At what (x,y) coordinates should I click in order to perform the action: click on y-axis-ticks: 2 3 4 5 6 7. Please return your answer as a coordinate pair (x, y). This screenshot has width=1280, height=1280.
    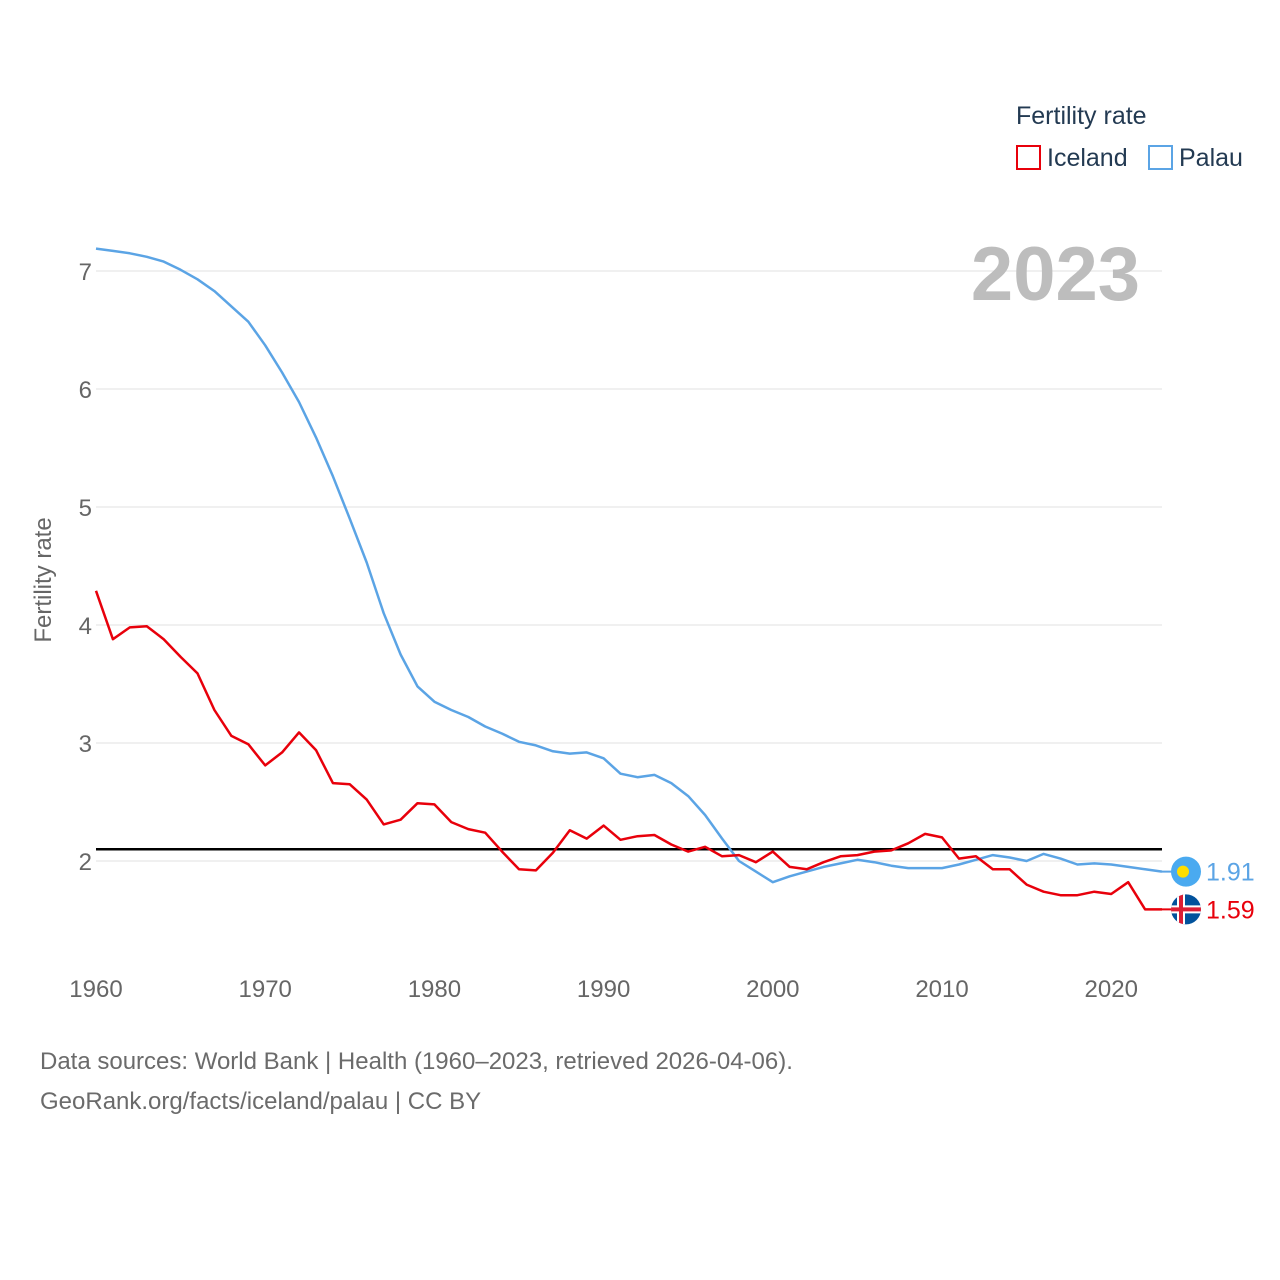
    Looking at the image, I should click on (85, 567).